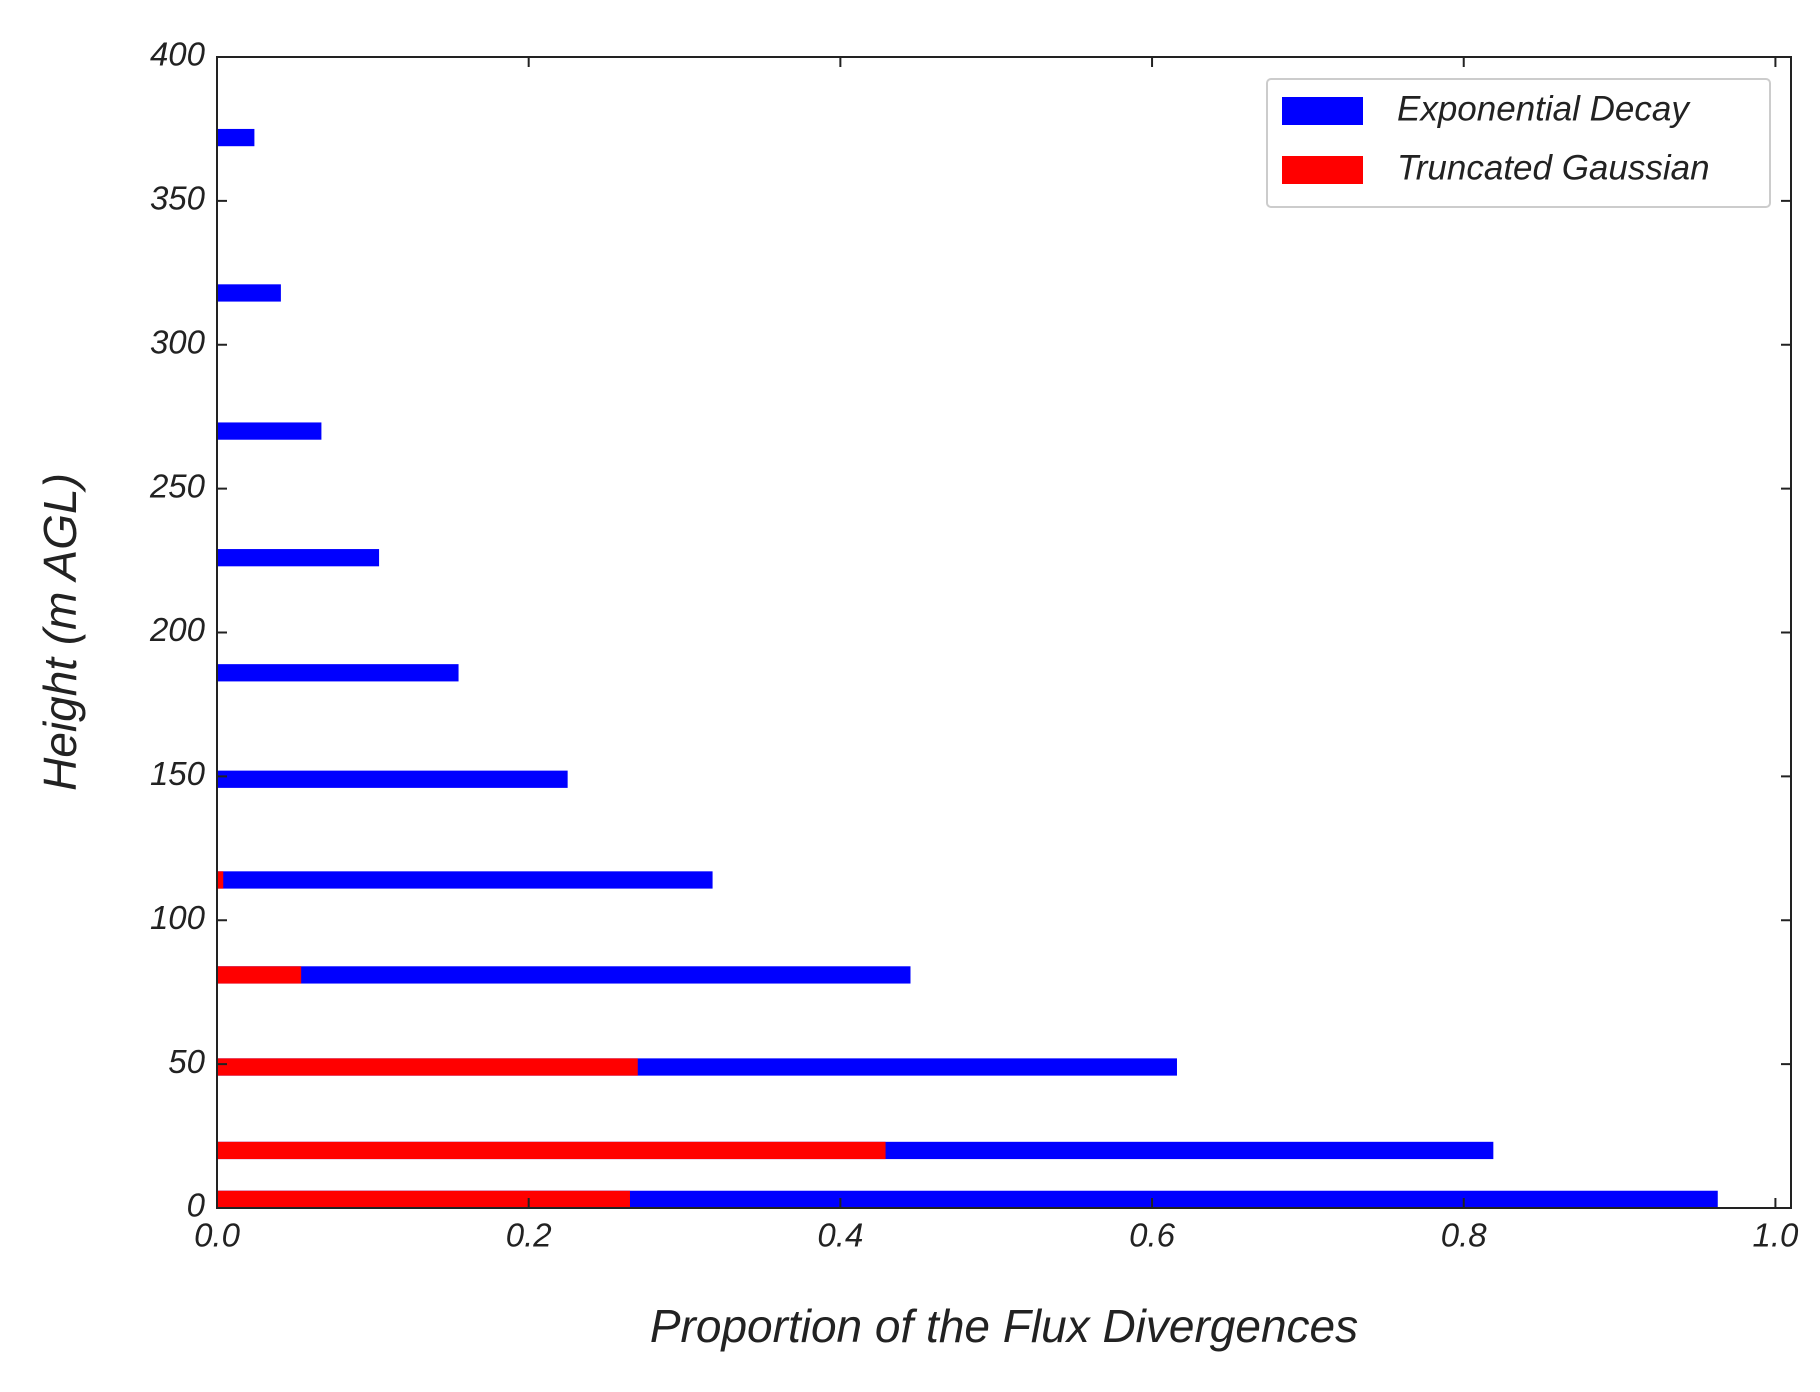 The image size is (1820, 1392). Describe the element at coordinates (1152, 1235) in the screenshot. I see `x-tick-label: 0.6` at that location.